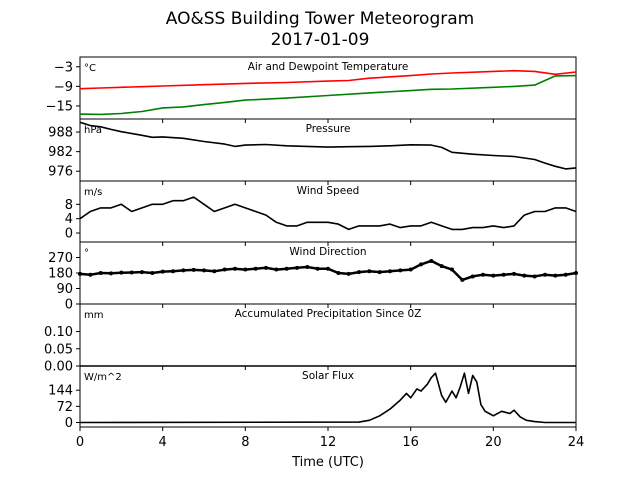 This screenshot has width=640, height=480. Describe the element at coordinates (59, 106) in the screenshot. I see `y-tick-label: −15` at that location.